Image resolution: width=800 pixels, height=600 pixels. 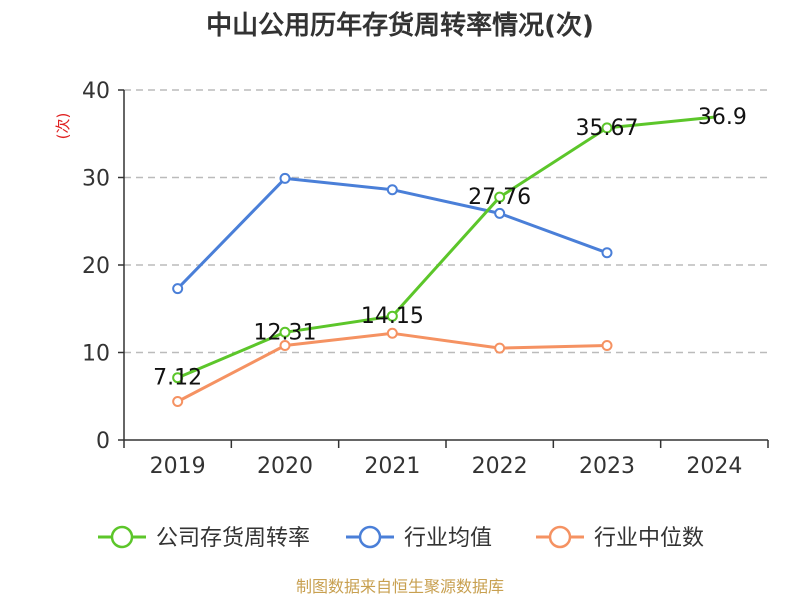 I want to click on source-note: 制图数据来自恒生聚源数据库, so click(x=400, y=586).